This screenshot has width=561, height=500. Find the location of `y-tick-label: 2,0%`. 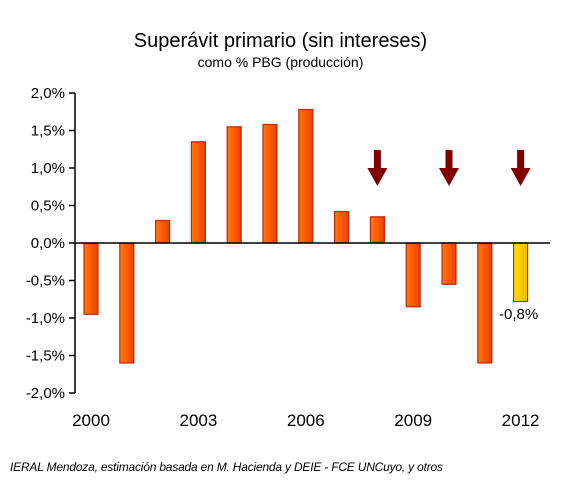

y-tick-label: 2,0% is located at coordinates (48, 93).